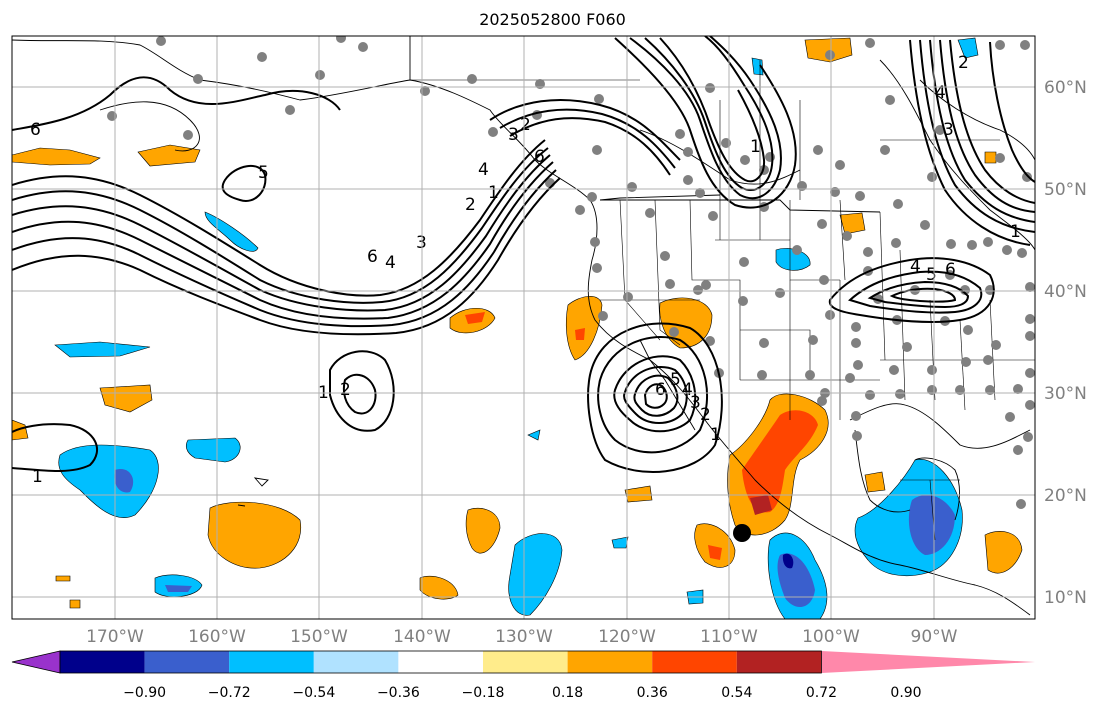  What do you see at coordinates (905, 693) in the screenshot?
I see `colorbar-tick-label: 0.90` at bounding box center [905, 693].